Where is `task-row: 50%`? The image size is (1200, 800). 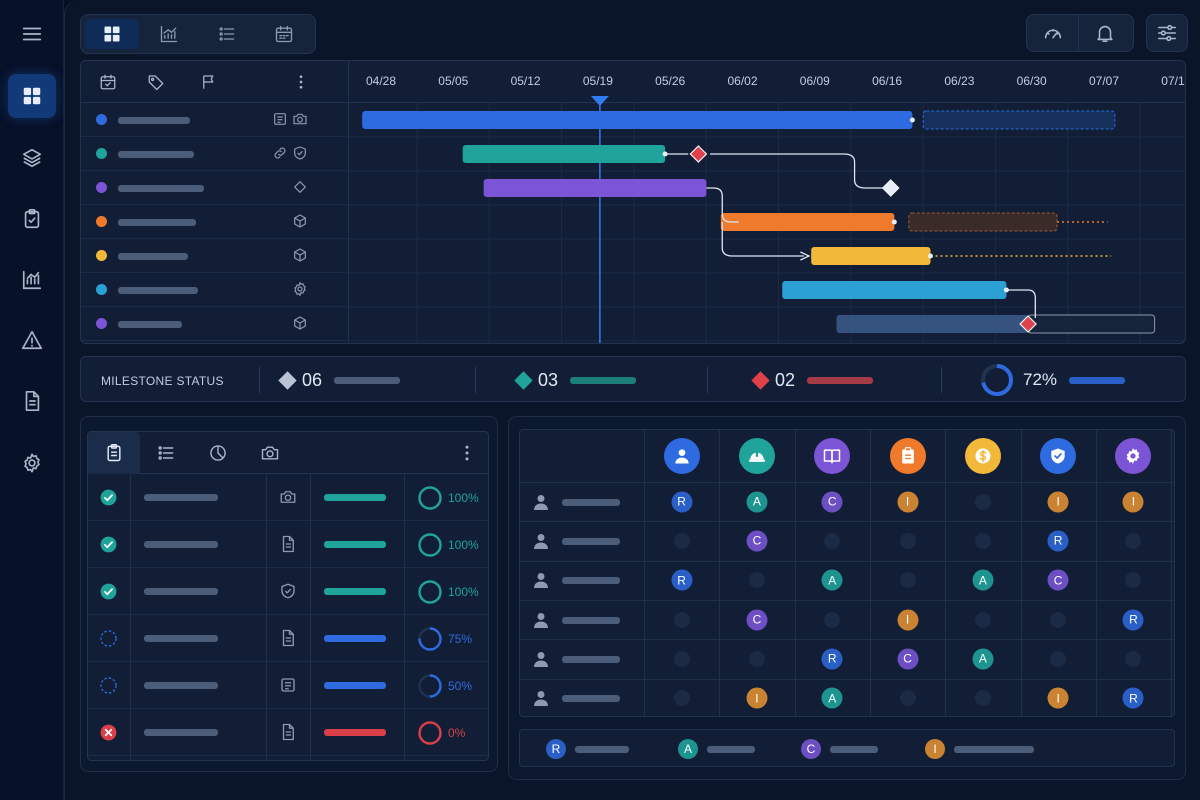 task-row: 50% is located at coordinates (288, 685).